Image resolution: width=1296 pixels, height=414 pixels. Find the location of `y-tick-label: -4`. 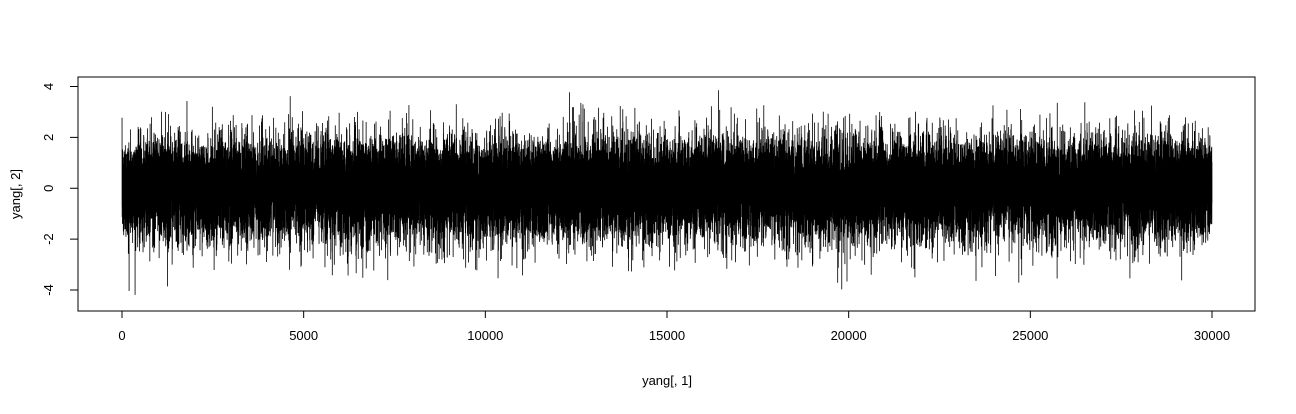

y-tick-label: -4 is located at coordinates (48, 290).